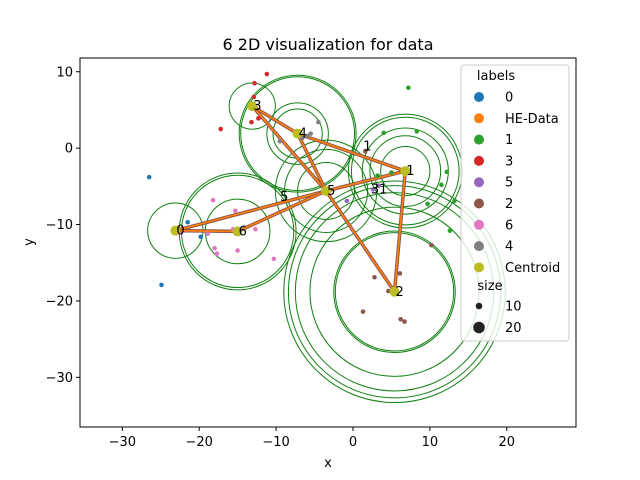 The image size is (640, 480). What do you see at coordinates (328, 44) in the screenshot?
I see `chart-title: 6 2D visualization for data` at bounding box center [328, 44].